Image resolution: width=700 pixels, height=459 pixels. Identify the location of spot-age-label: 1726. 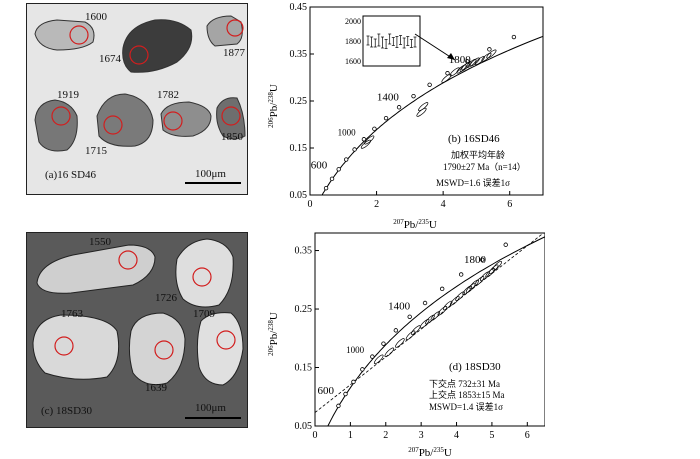
(166, 298).